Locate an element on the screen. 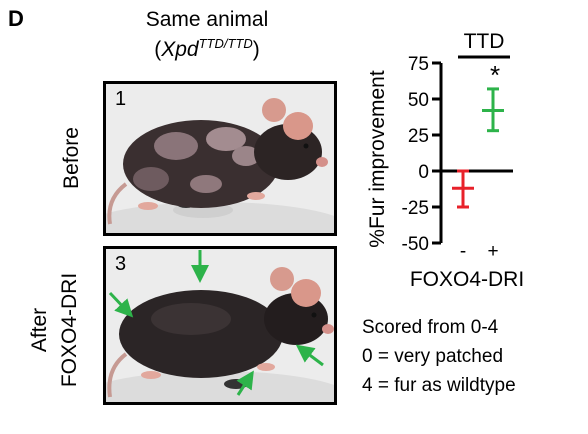 This screenshot has width=588, height=434. scoring-note-line2: 0 = very patched is located at coordinates (433, 356).